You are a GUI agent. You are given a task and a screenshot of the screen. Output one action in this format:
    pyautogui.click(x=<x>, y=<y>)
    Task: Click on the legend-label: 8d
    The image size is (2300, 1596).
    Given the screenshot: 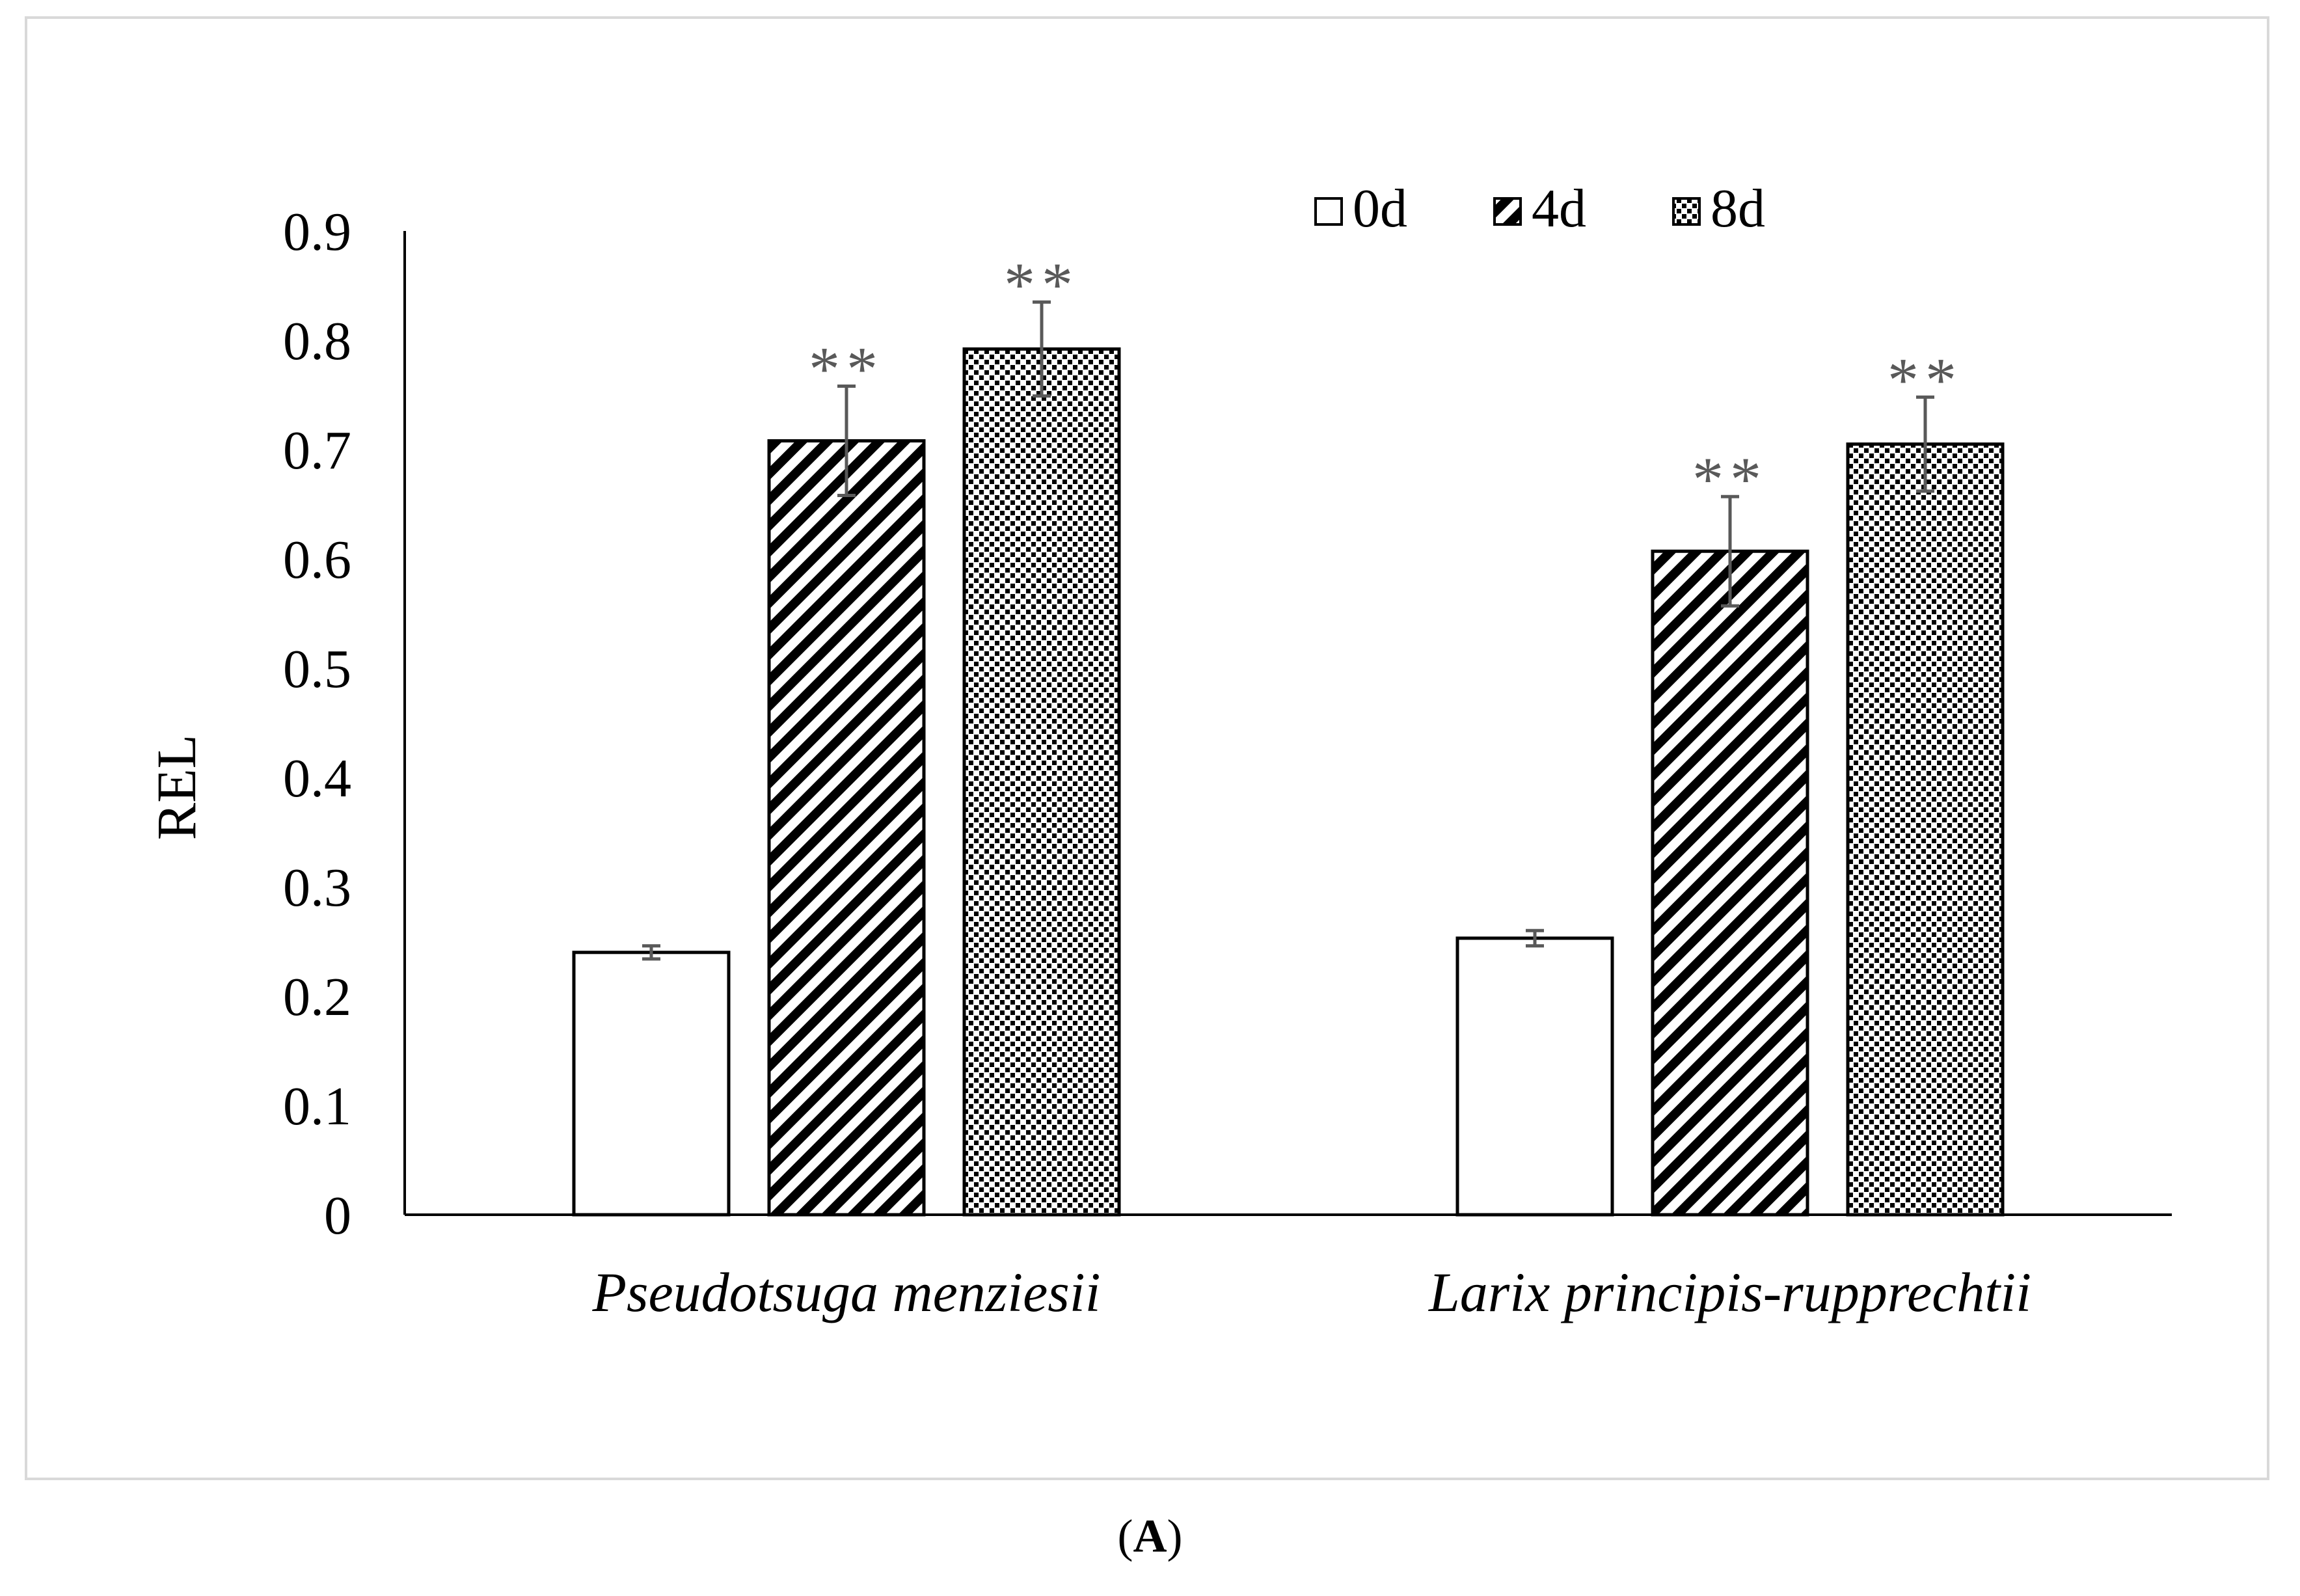 What is the action you would take?
    pyautogui.click(x=1738, y=208)
    